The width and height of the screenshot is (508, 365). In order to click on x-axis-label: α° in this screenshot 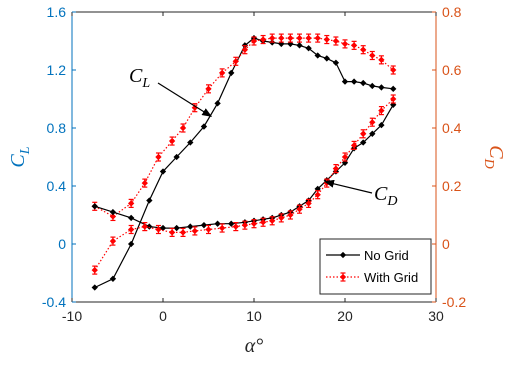, I will do `click(254, 346)`.